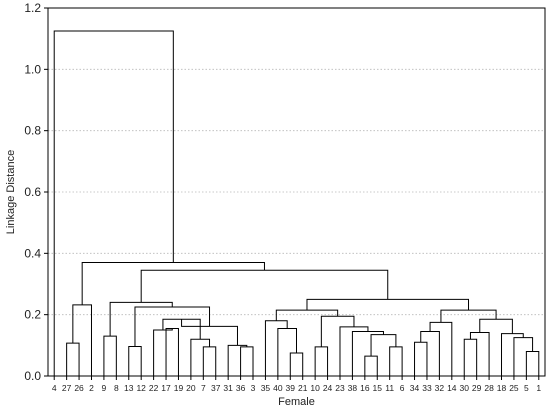 The width and height of the screenshot is (550, 411). Describe the element at coordinates (179, 388) in the screenshot. I see `leaf-label: 19` at that location.